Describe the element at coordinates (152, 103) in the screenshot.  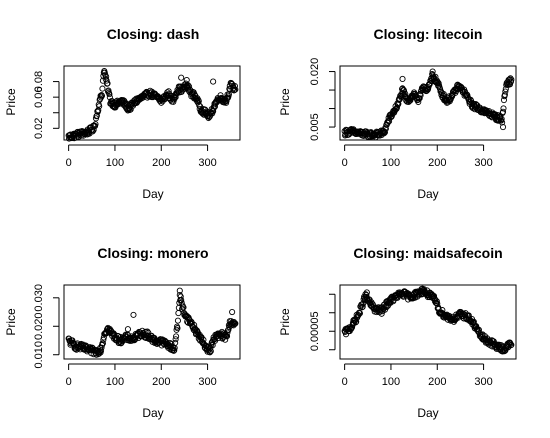
I see `plot-frame` at that location.